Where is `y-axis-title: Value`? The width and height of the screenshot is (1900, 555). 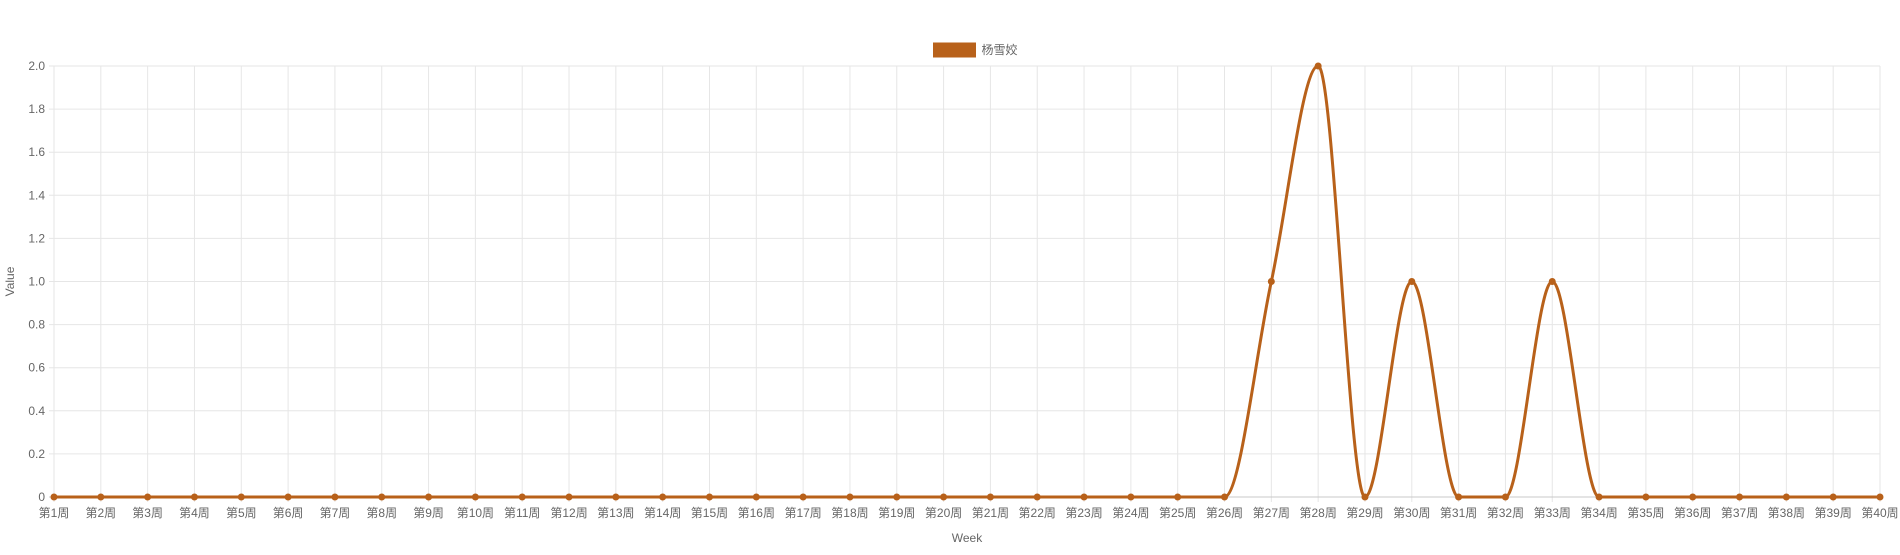 y-axis-title: Value is located at coordinates (10, 281).